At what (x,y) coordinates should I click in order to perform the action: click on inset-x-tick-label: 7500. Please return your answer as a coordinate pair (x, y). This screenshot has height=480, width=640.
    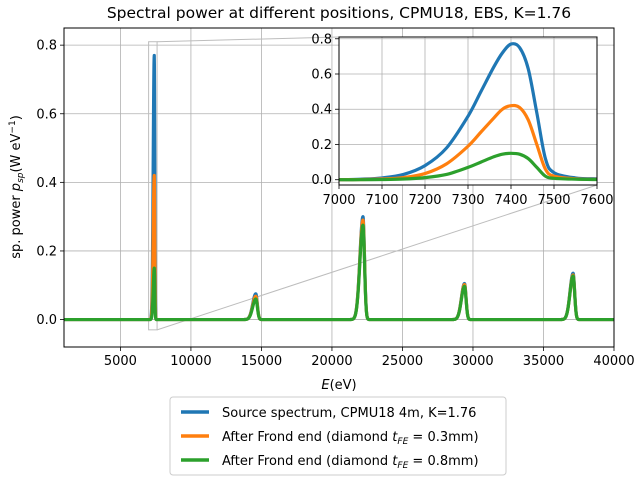
    Looking at the image, I should click on (553, 200).